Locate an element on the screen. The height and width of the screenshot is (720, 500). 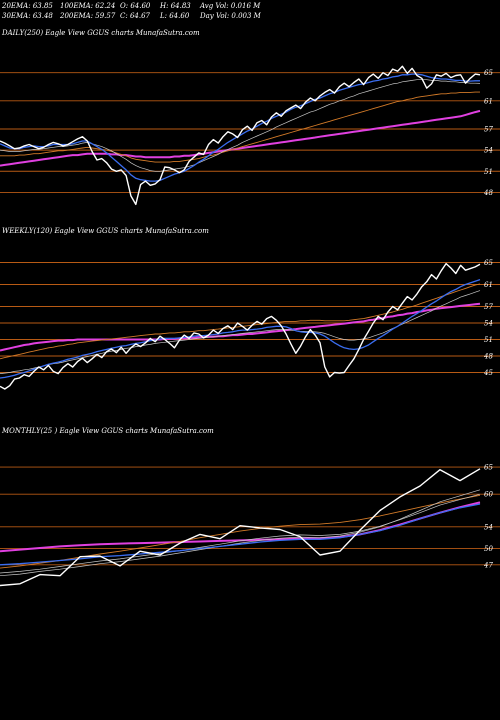
stat-30ema: 30EMA: 63.48 is located at coordinates (27, 16).